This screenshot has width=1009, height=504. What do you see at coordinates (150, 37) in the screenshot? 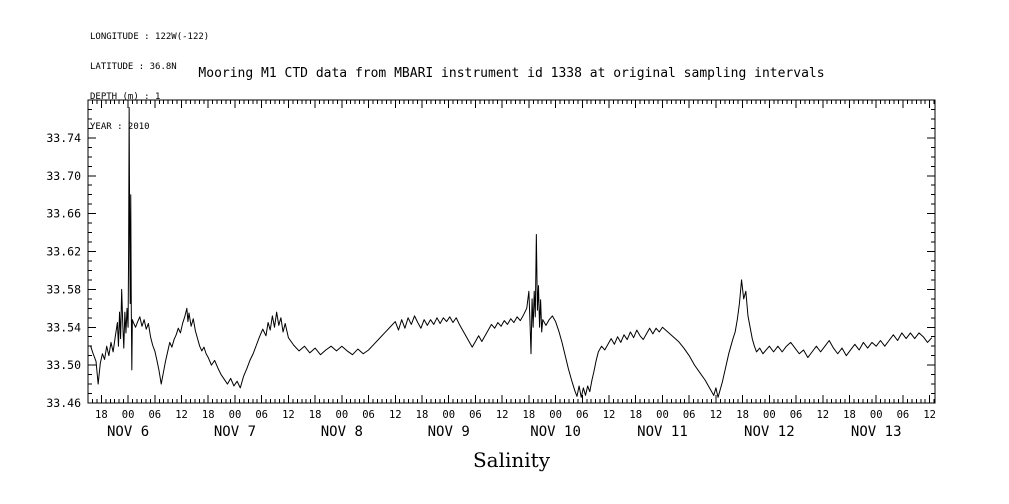
I see `metadata-longitude: LONGITUDE : 122W(-122)` at bounding box center [150, 37].